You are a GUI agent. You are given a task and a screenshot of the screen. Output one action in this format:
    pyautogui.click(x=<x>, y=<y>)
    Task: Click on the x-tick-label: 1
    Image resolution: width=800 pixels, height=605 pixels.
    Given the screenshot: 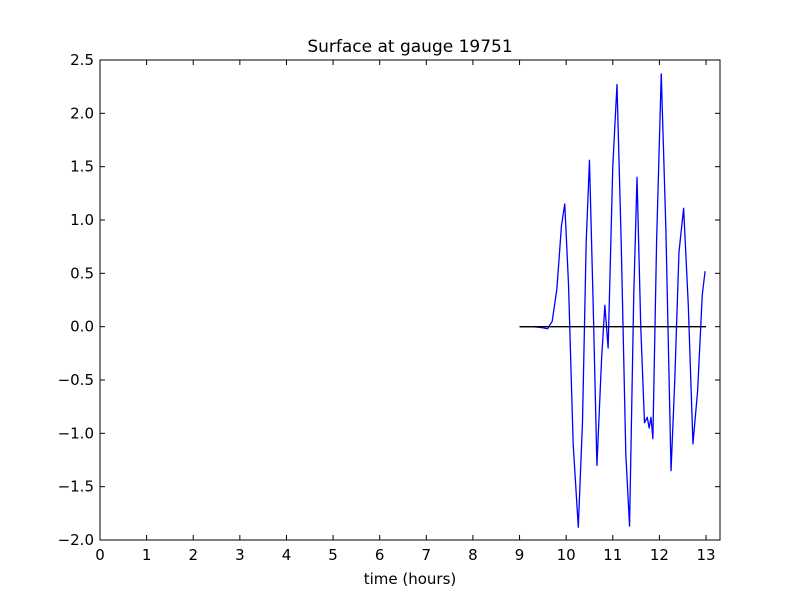 What is the action you would take?
    pyautogui.click(x=147, y=555)
    